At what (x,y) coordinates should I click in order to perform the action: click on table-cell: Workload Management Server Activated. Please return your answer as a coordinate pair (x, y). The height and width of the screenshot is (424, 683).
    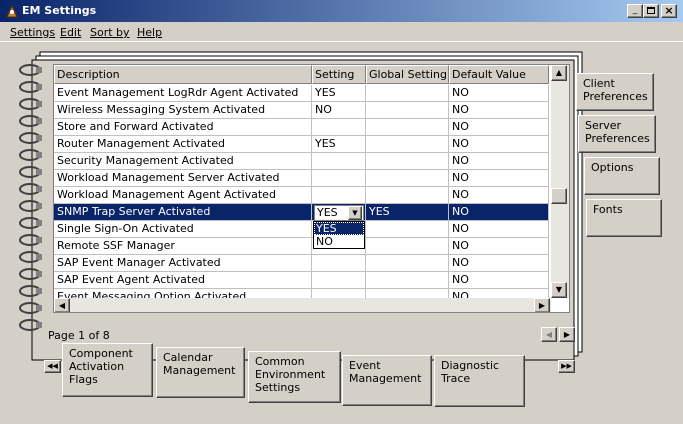
    Looking at the image, I should click on (183, 178).